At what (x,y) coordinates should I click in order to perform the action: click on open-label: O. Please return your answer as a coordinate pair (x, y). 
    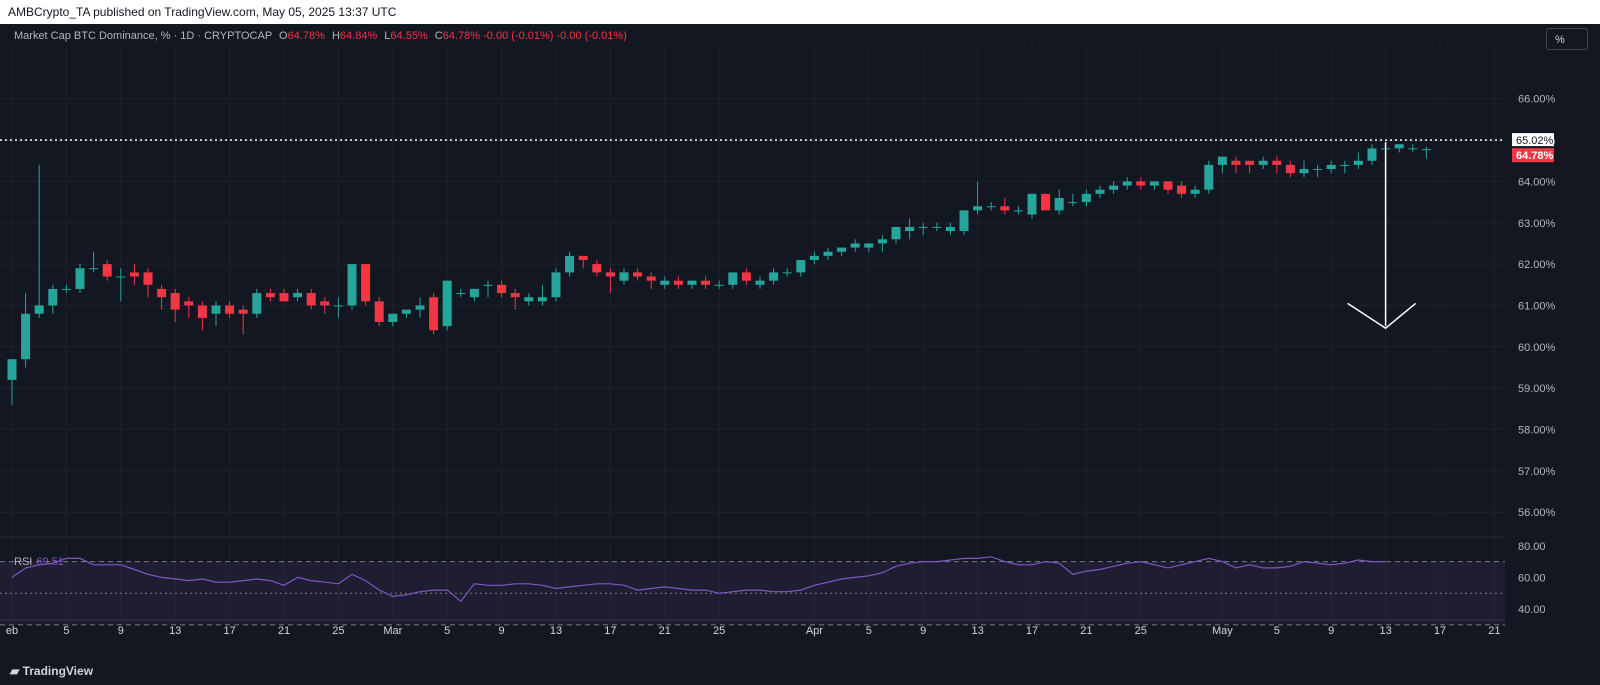
    Looking at the image, I should click on (283, 36).